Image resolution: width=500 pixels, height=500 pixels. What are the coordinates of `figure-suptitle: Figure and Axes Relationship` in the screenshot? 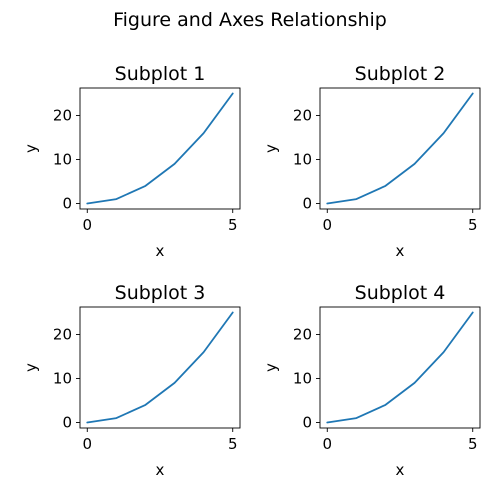 It's located at (250, 20).